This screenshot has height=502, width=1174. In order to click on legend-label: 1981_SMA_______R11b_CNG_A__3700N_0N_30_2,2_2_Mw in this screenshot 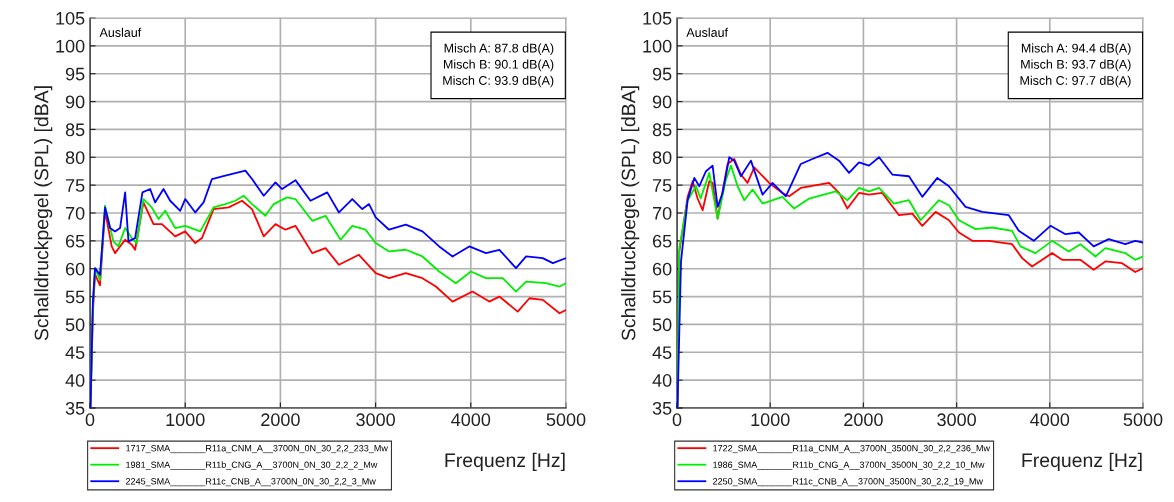, I will do `click(252, 465)`.